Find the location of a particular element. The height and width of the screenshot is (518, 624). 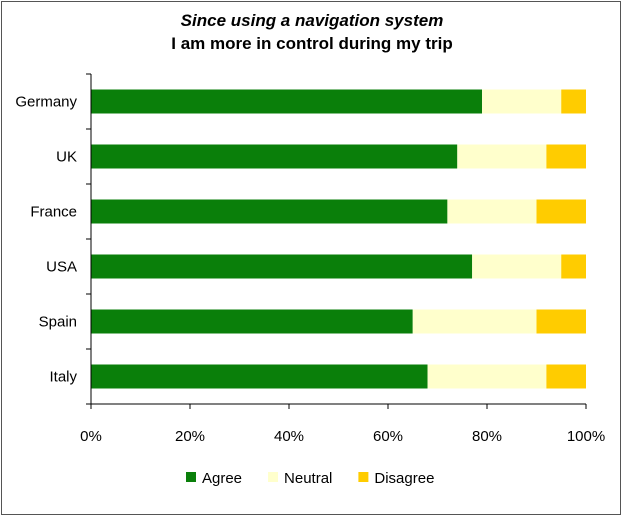

bar-agree-spain is located at coordinates (252, 321).